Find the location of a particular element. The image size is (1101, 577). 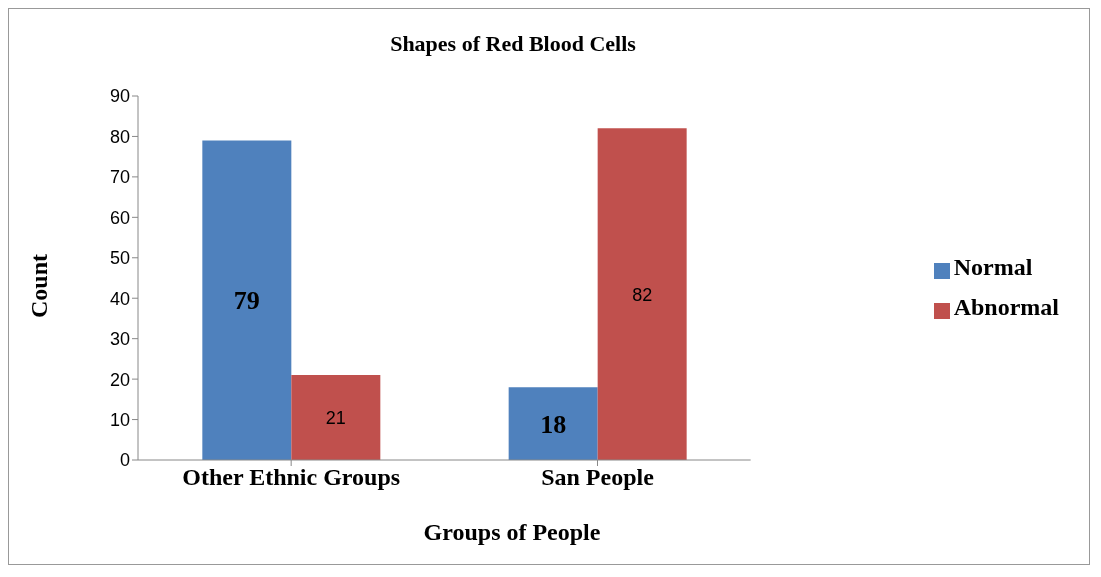

data-label: 21 is located at coordinates (335, 417).